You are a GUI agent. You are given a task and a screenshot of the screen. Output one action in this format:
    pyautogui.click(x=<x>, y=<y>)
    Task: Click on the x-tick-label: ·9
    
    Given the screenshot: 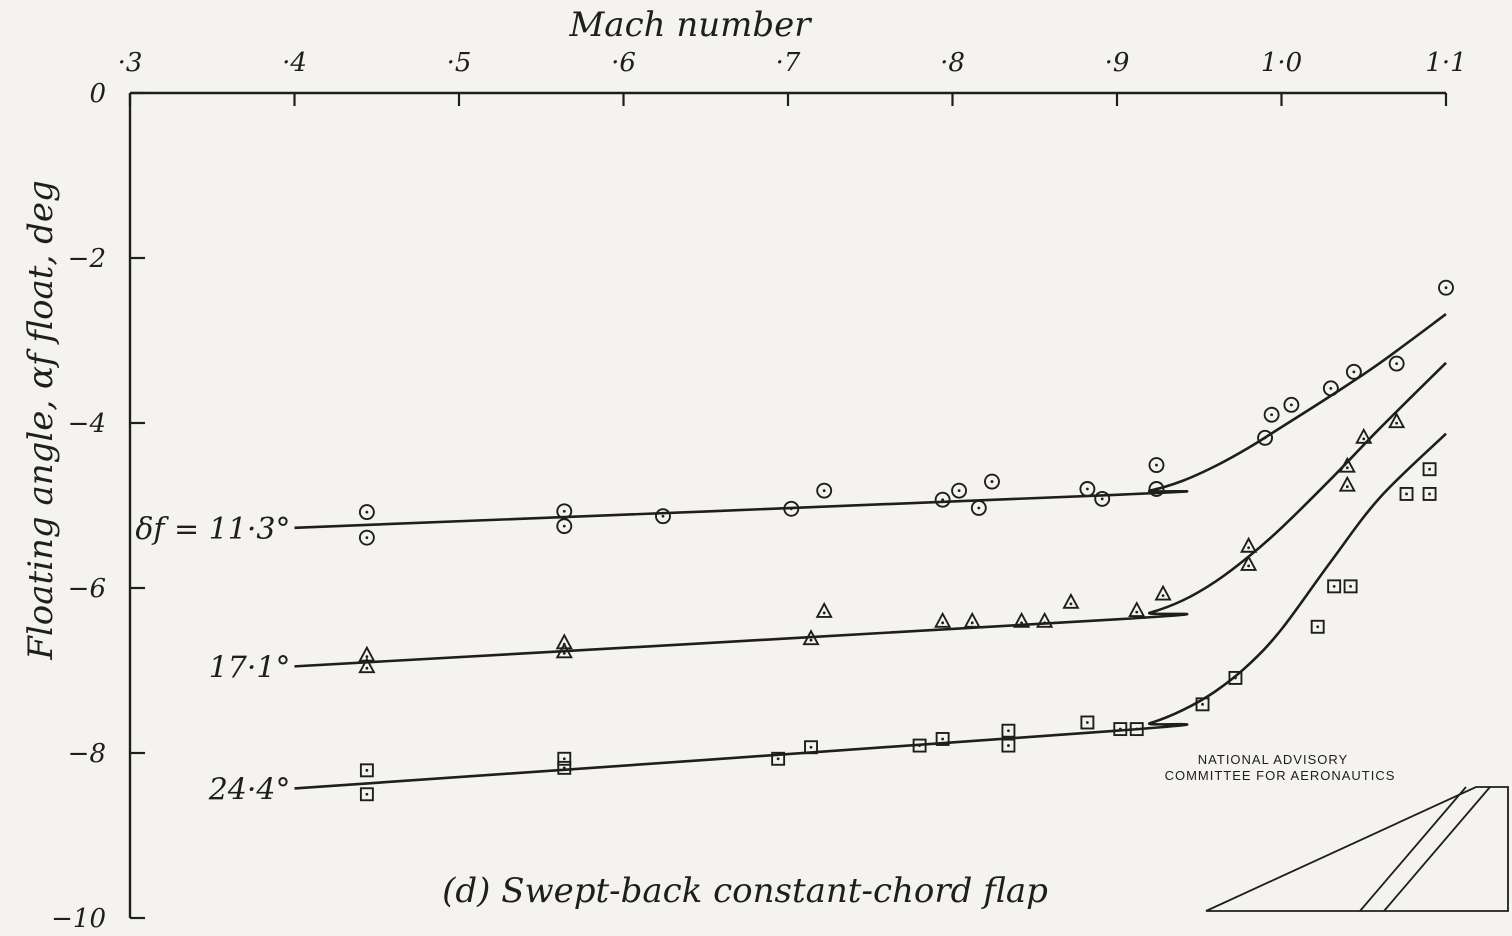 What is the action you would take?
    pyautogui.click(x=1117, y=63)
    